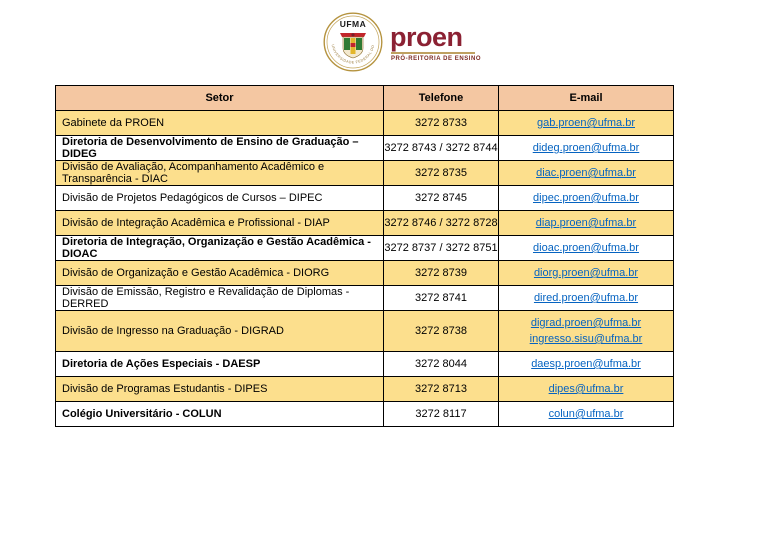  What do you see at coordinates (219, 389) in the screenshot?
I see `setor-cell: Divisão de Programas Estudantis - DIPES` at bounding box center [219, 389].